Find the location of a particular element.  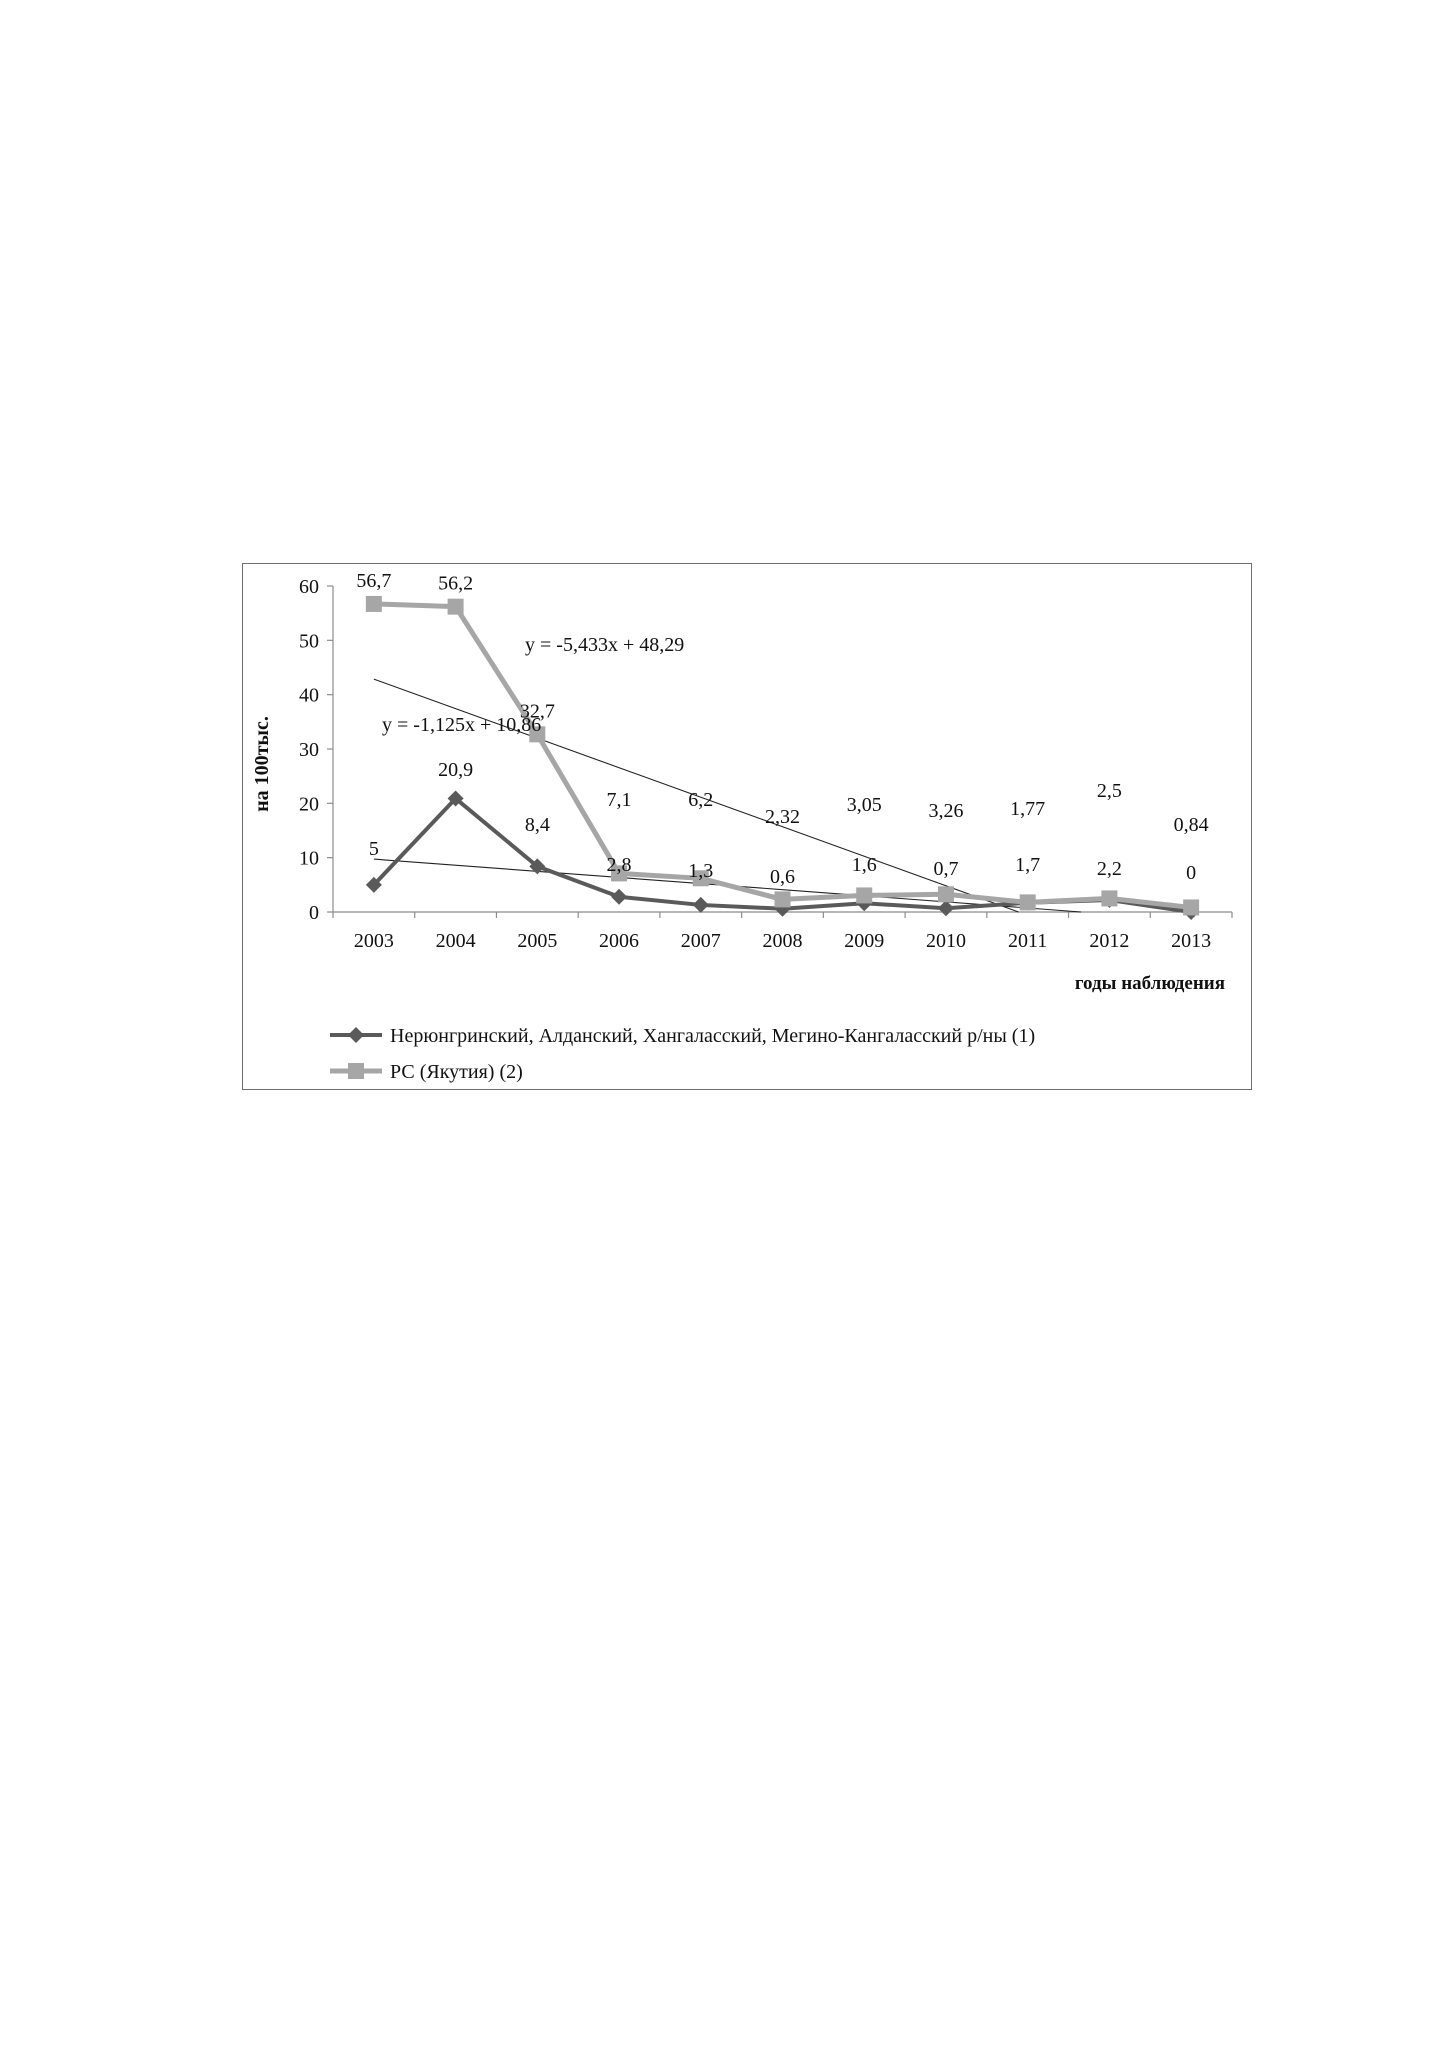

trendline-equation-1: y = -1,125x + 10,86 is located at coordinates (461, 725).